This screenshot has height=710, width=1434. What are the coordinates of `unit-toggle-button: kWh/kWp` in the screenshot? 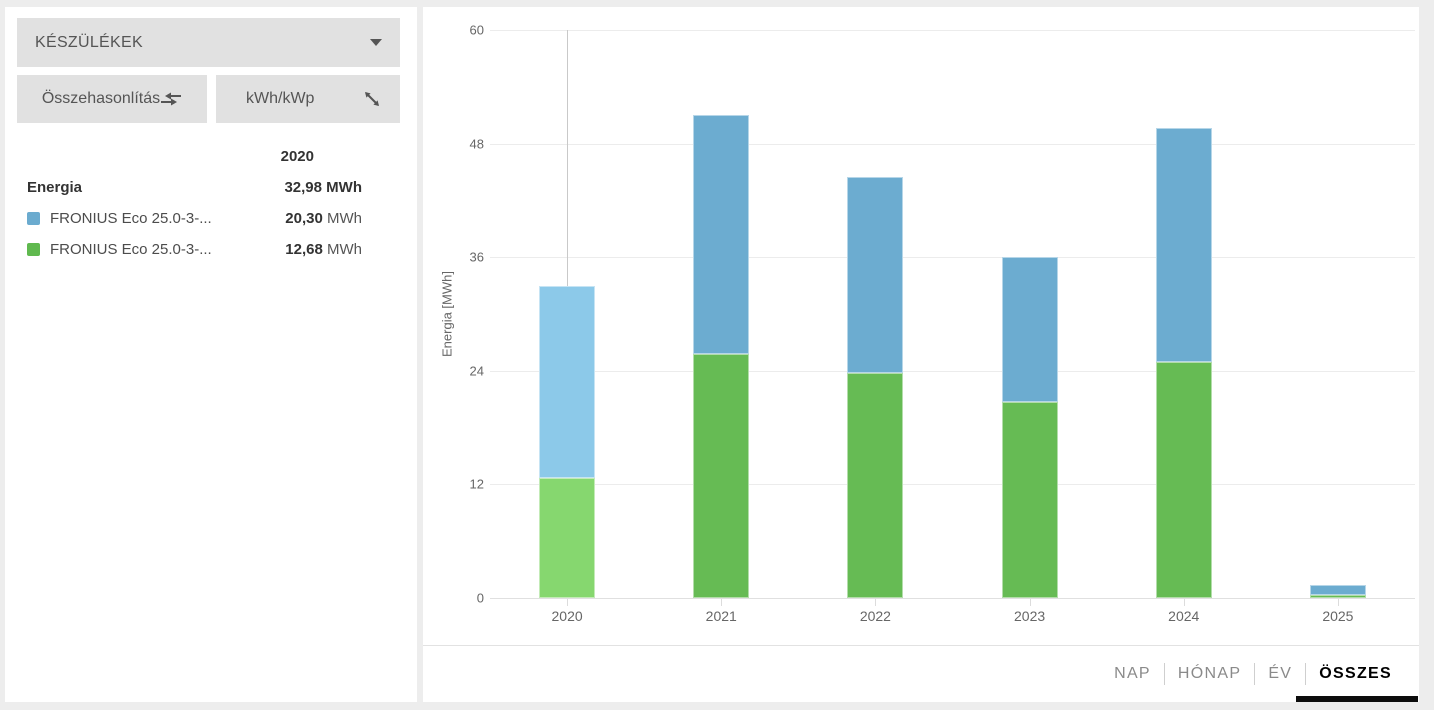 It's located at (308, 99).